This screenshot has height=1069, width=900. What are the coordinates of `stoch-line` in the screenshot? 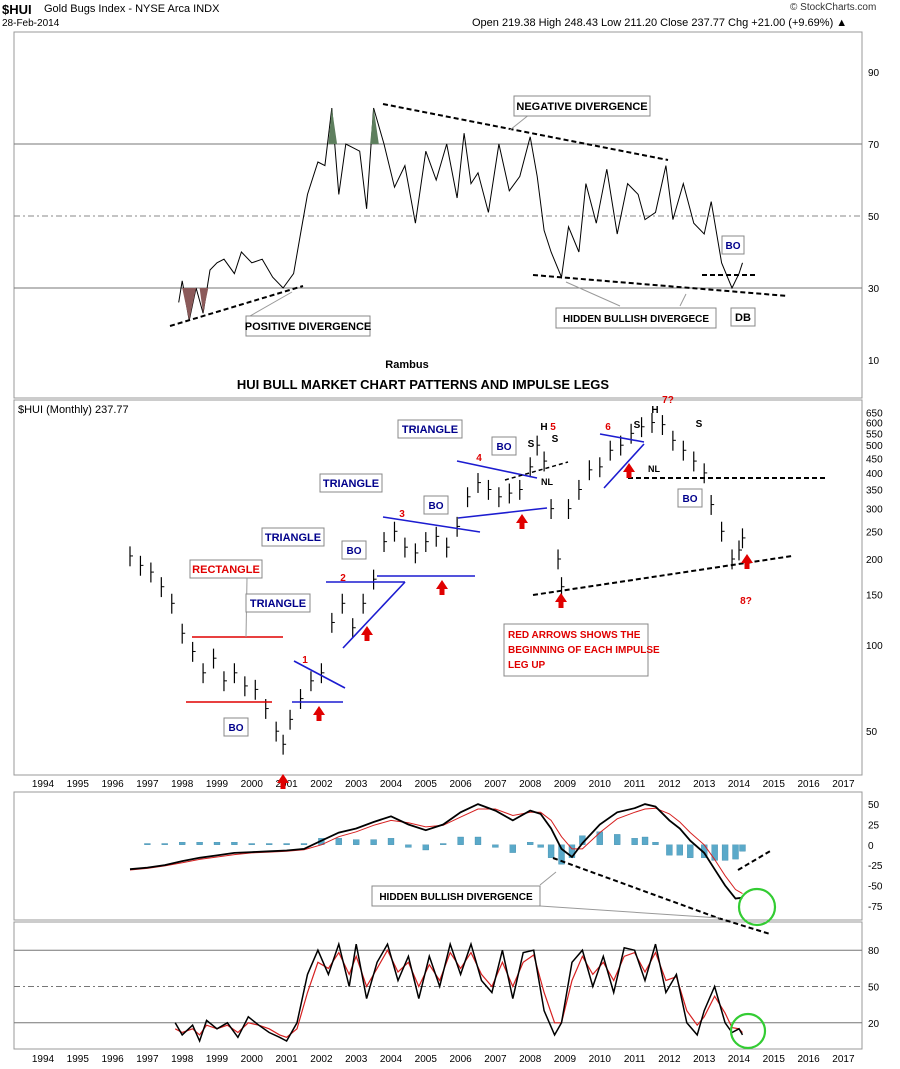 It's located at (459, 992).